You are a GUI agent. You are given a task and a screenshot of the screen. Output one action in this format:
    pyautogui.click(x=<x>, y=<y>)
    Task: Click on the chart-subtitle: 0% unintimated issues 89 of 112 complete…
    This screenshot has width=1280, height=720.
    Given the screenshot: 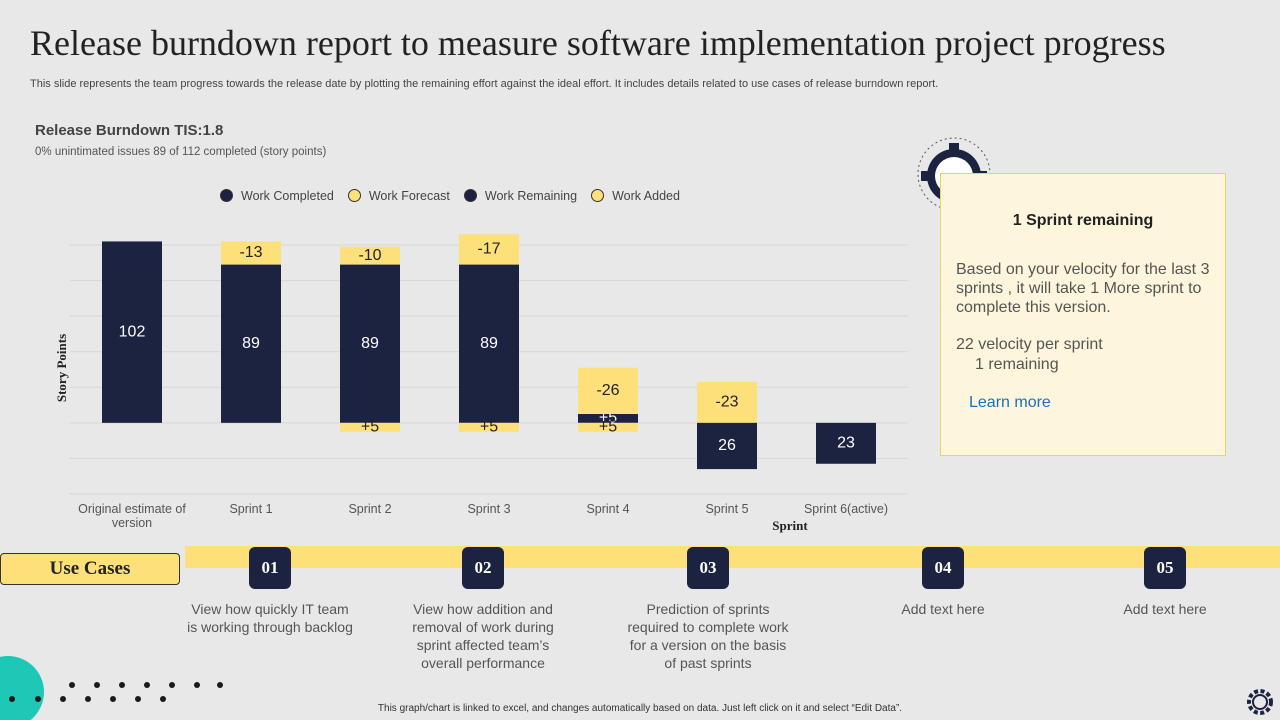 What is the action you would take?
    pyautogui.click(x=181, y=152)
    